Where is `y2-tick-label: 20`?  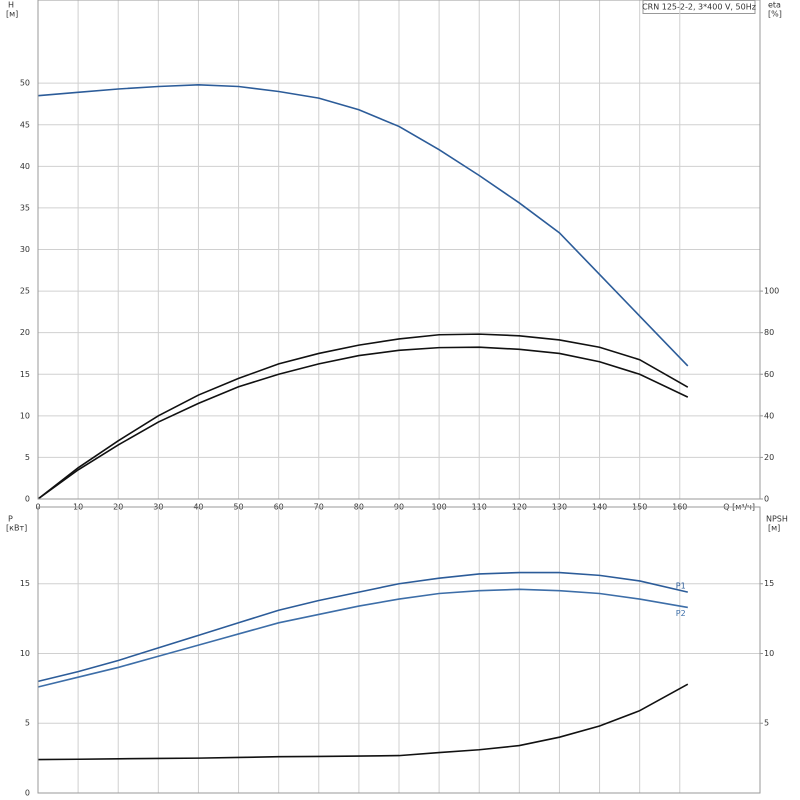 y2-tick-label: 20 is located at coordinates (769, 457).